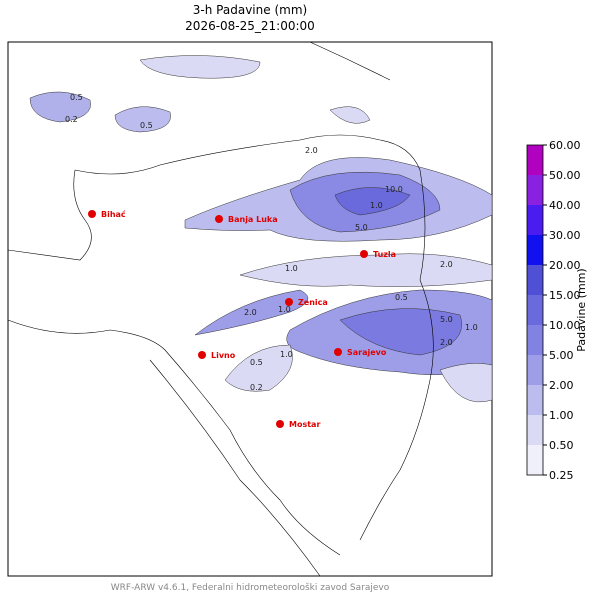 The width and height of the screenshot is (600, 604). I want to click on contour-label: 10.0, so click(394, 189).